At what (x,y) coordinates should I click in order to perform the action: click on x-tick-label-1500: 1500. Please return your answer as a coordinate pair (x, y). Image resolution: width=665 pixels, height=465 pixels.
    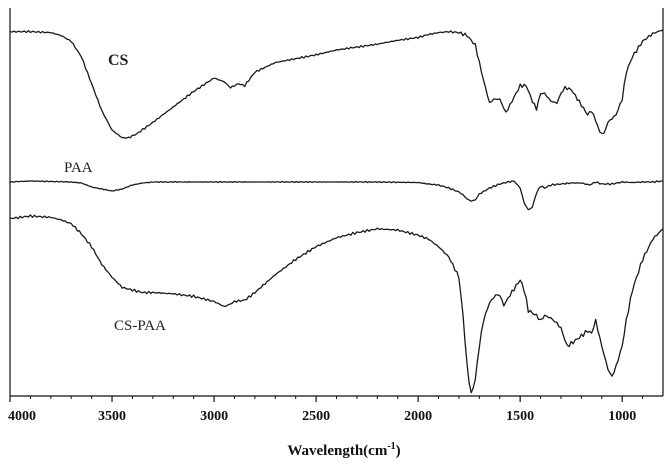
    Looking at the image, I should click on (520, 416).